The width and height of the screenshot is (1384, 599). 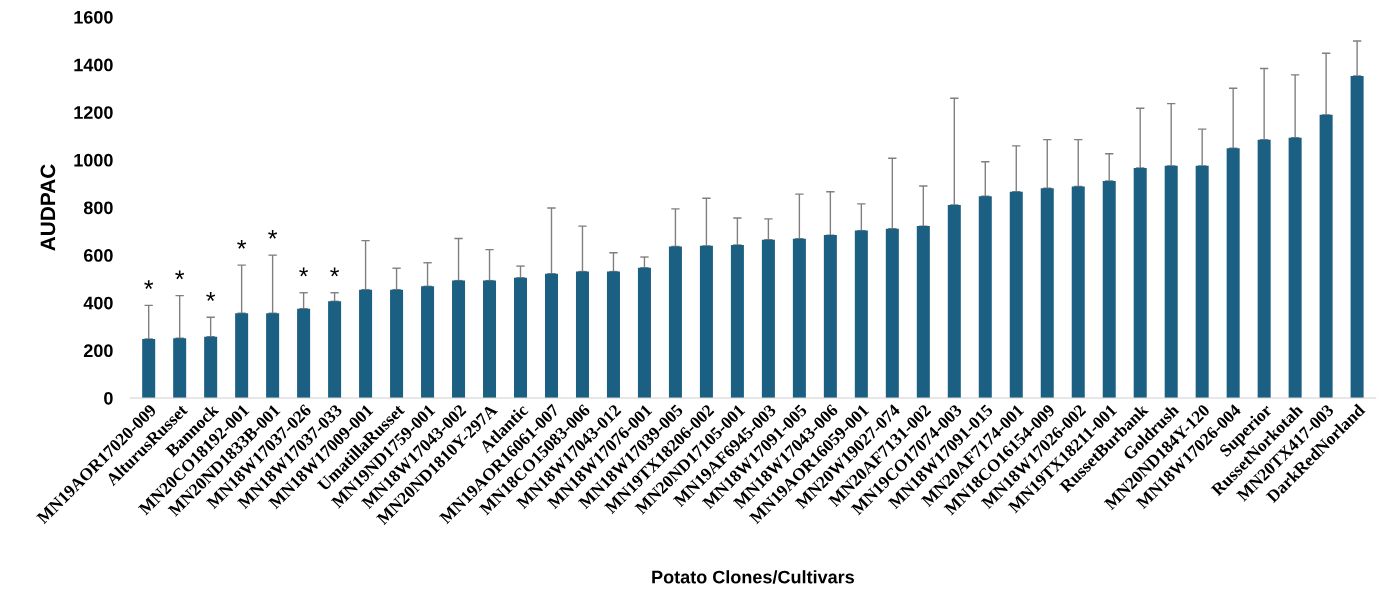 I want to click on x-axis-title: Potato Clones/Cultivars, so click(x=753, y=577).